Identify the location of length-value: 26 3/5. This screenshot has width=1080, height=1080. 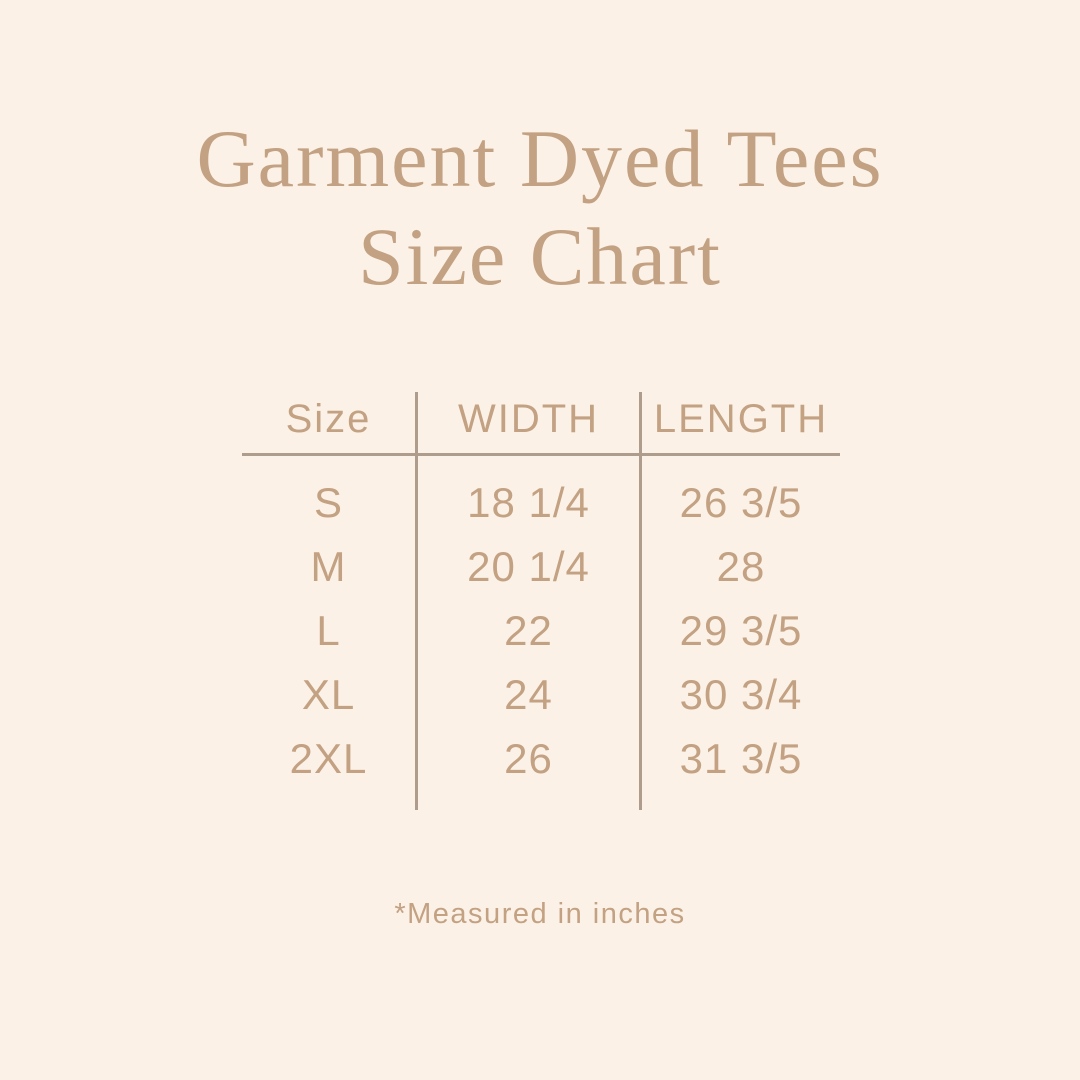
(741, 502).